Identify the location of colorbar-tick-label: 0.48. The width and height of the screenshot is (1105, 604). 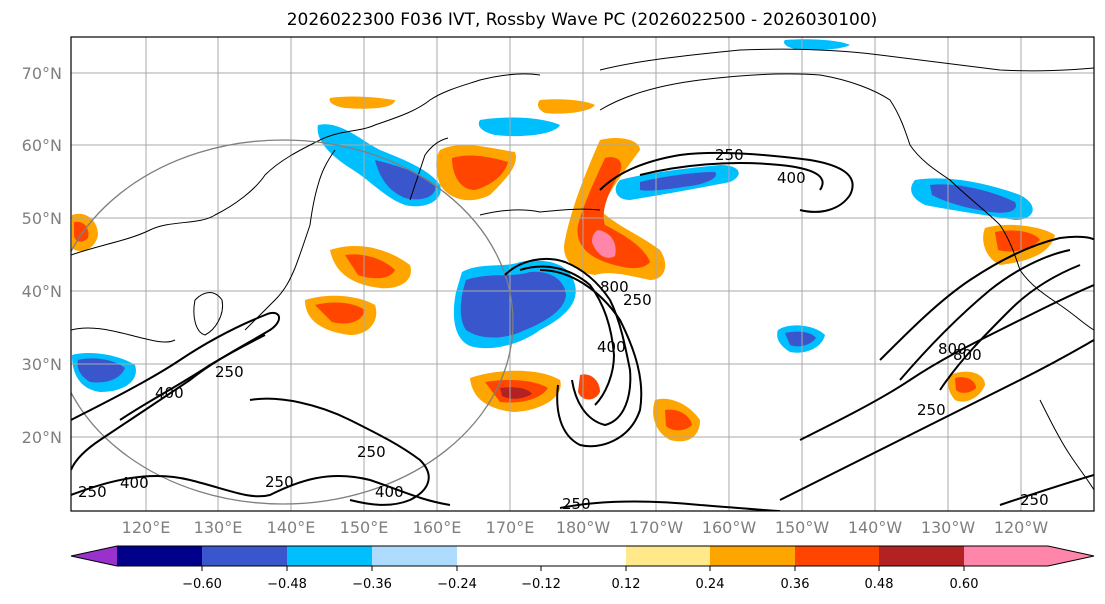
(879, 584).